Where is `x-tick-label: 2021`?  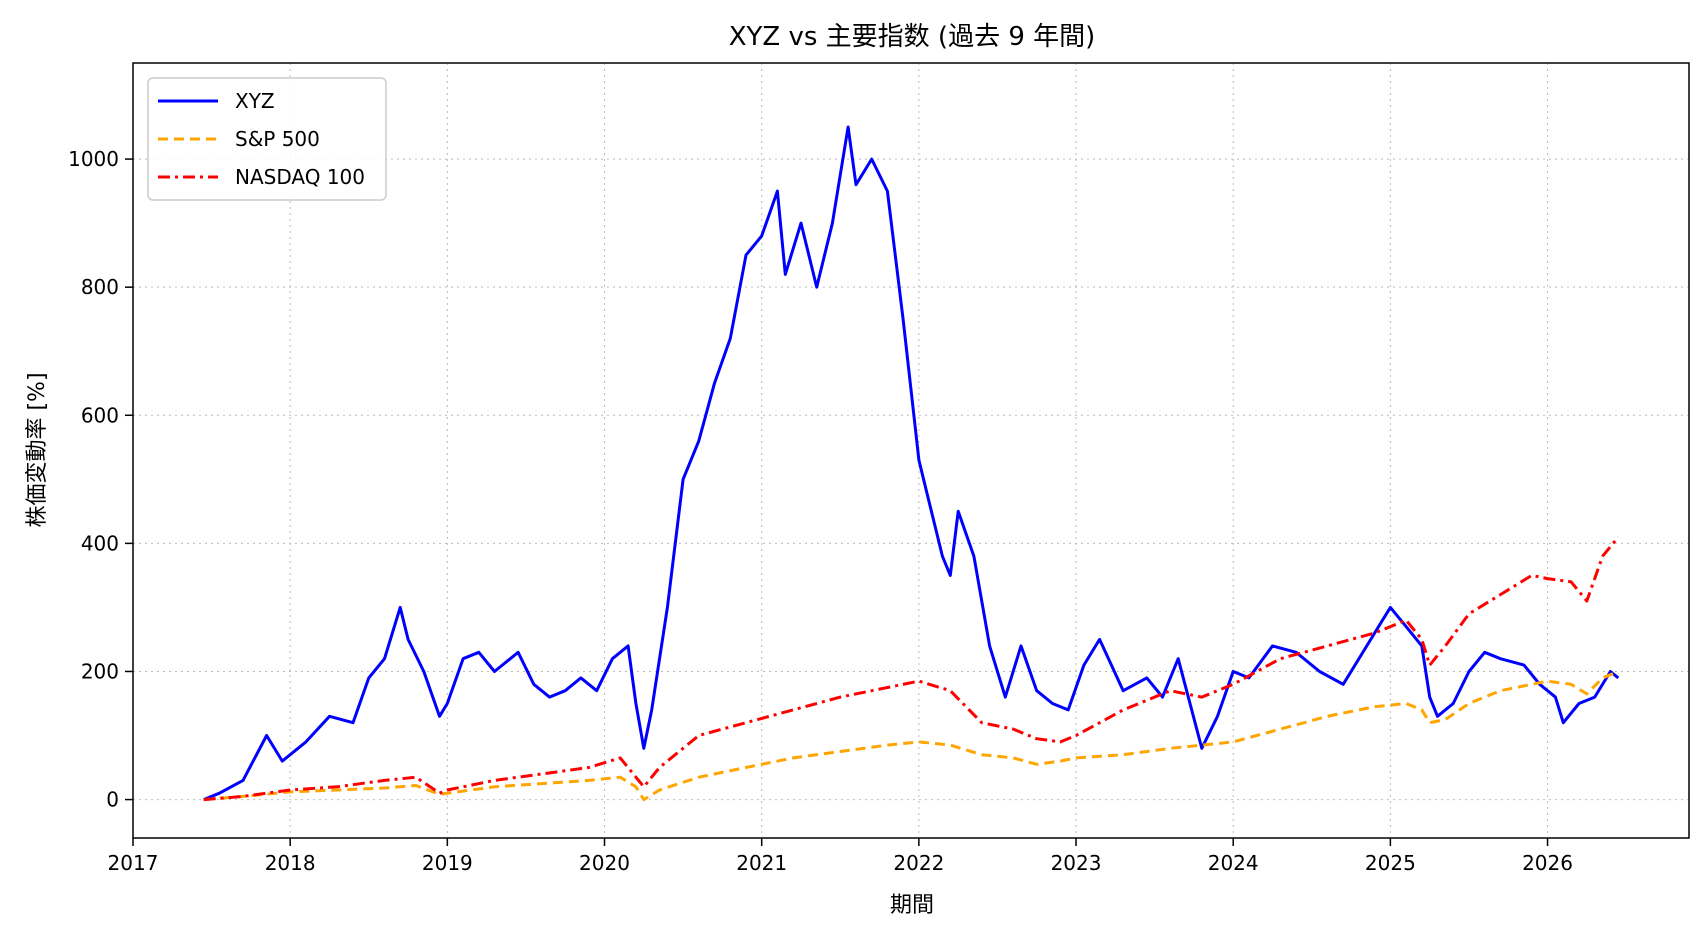
x-tick-label: 2021 is located at coordinates (761, 863).